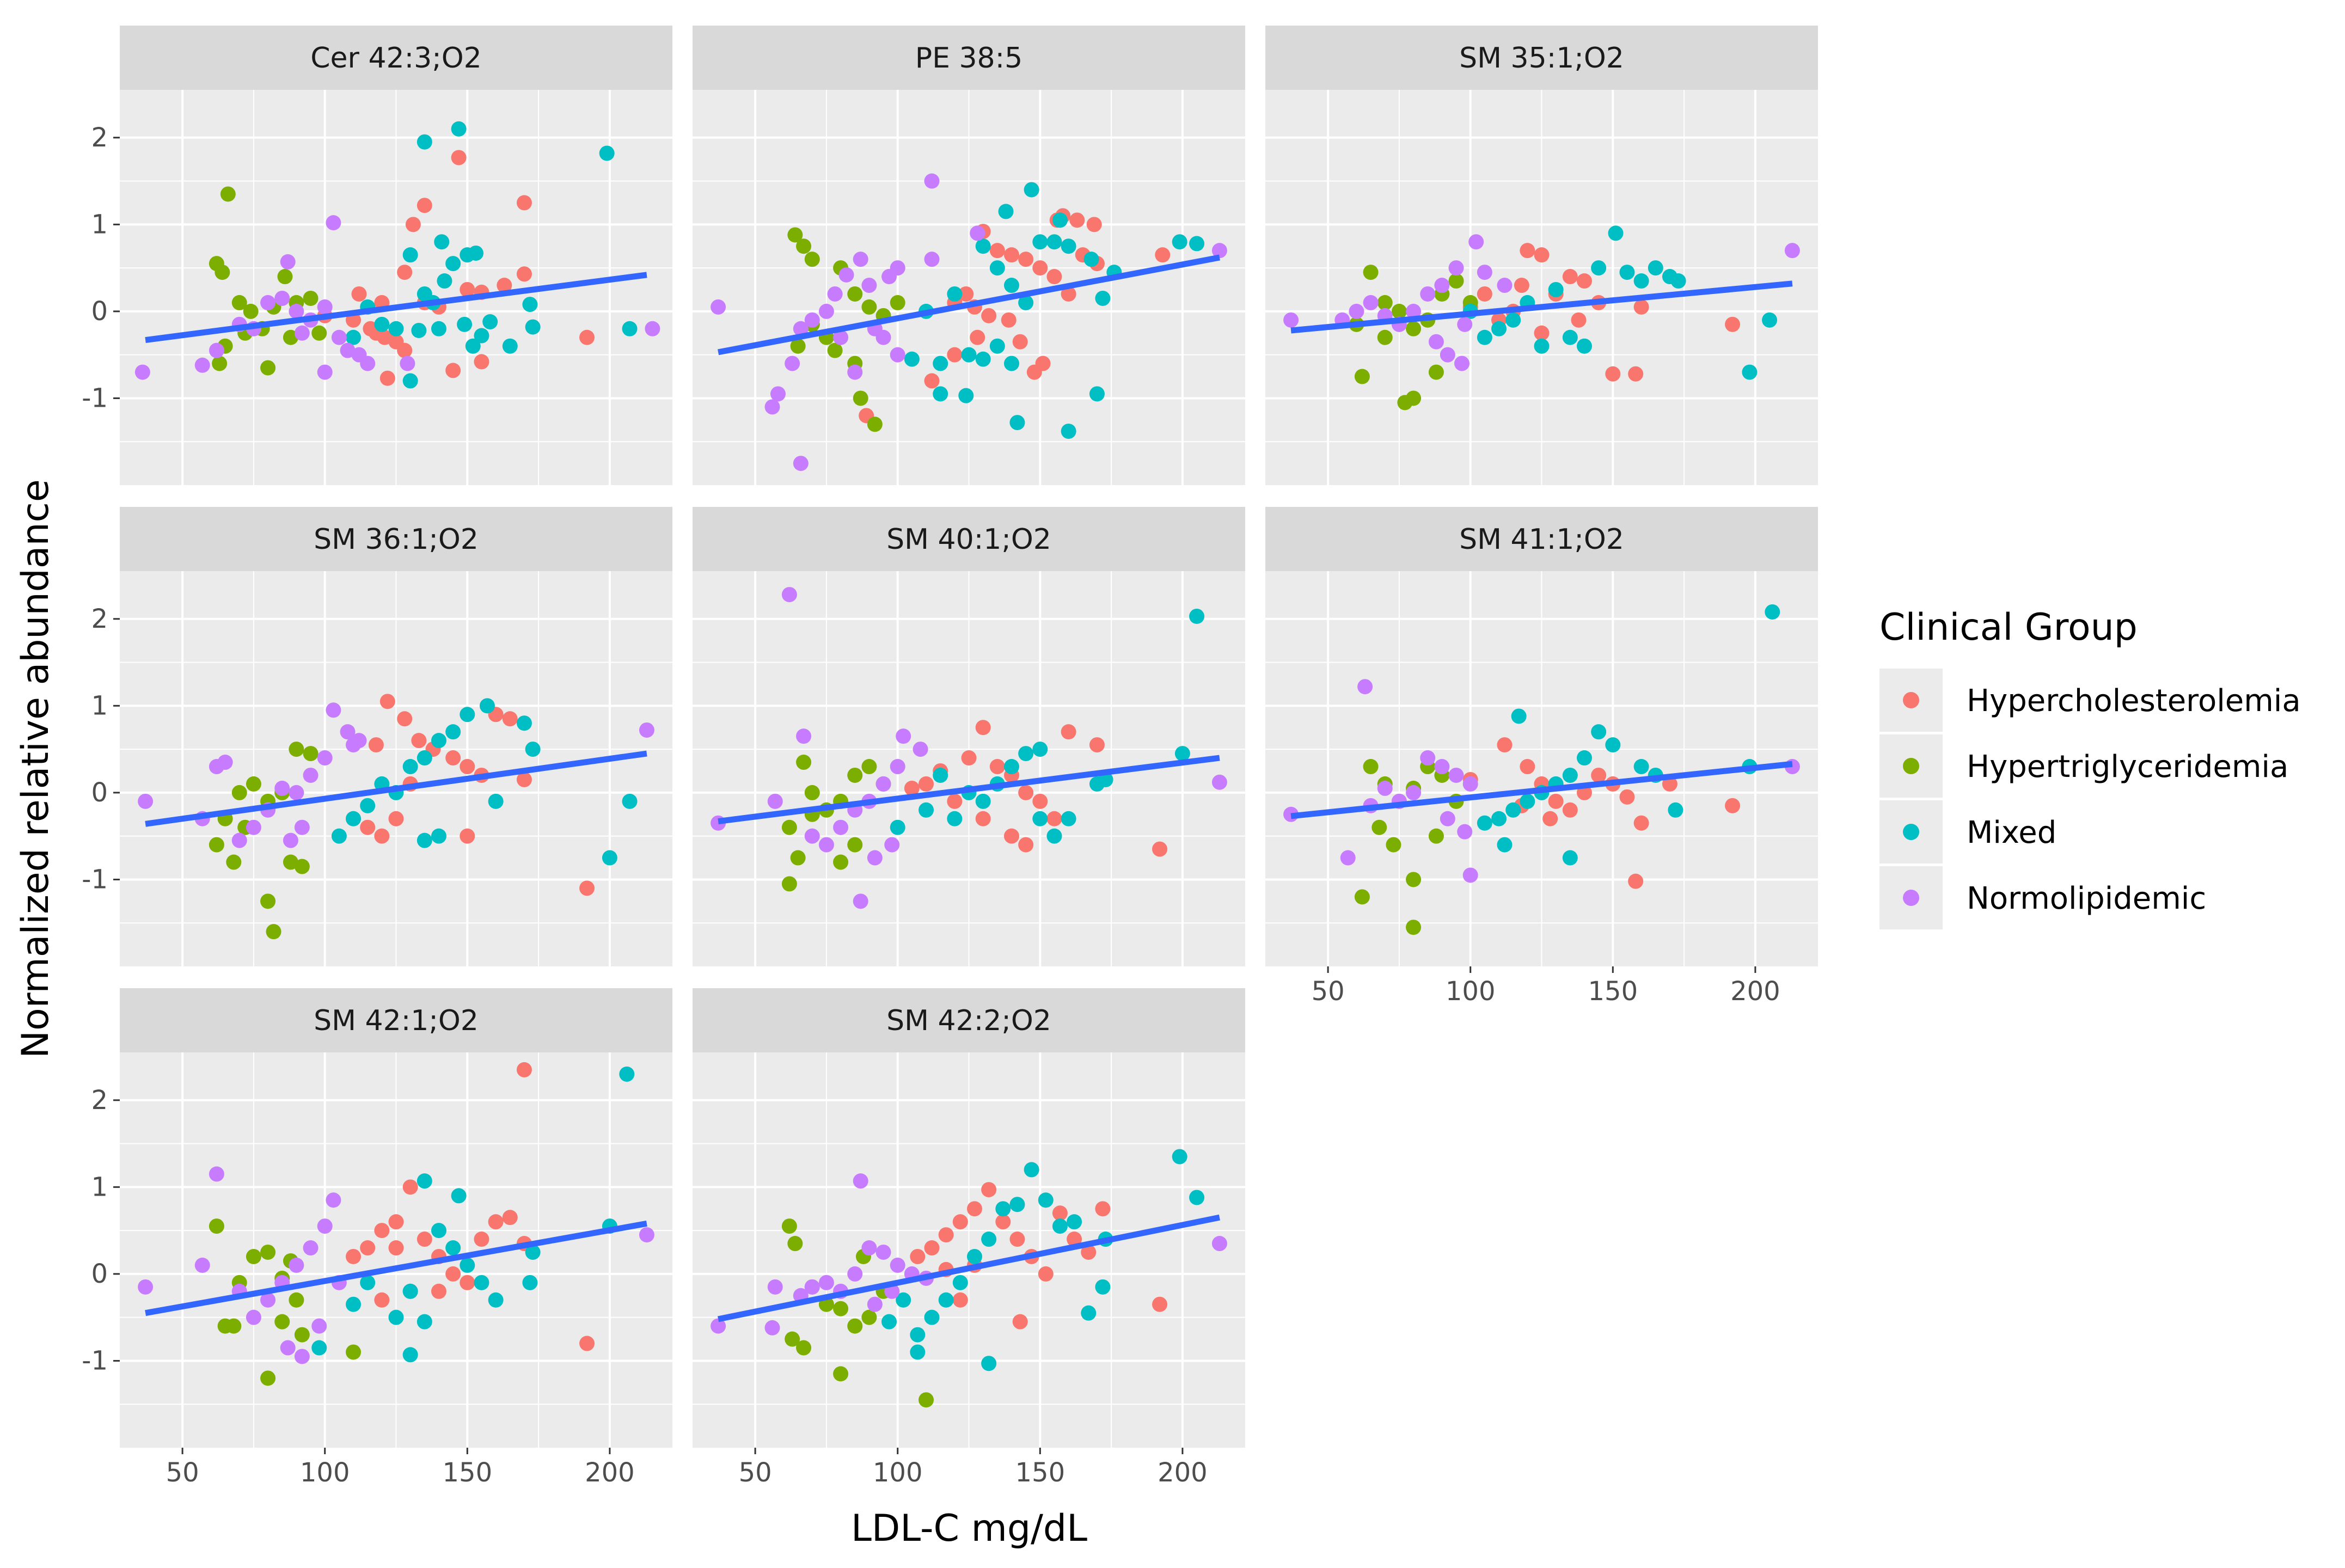 Image resolution: width=2345 pixels, height=1568 pixels. Describe the element at coordinates (99, 792) in the screenshot. I see `y-tick-label: 0` at that location.